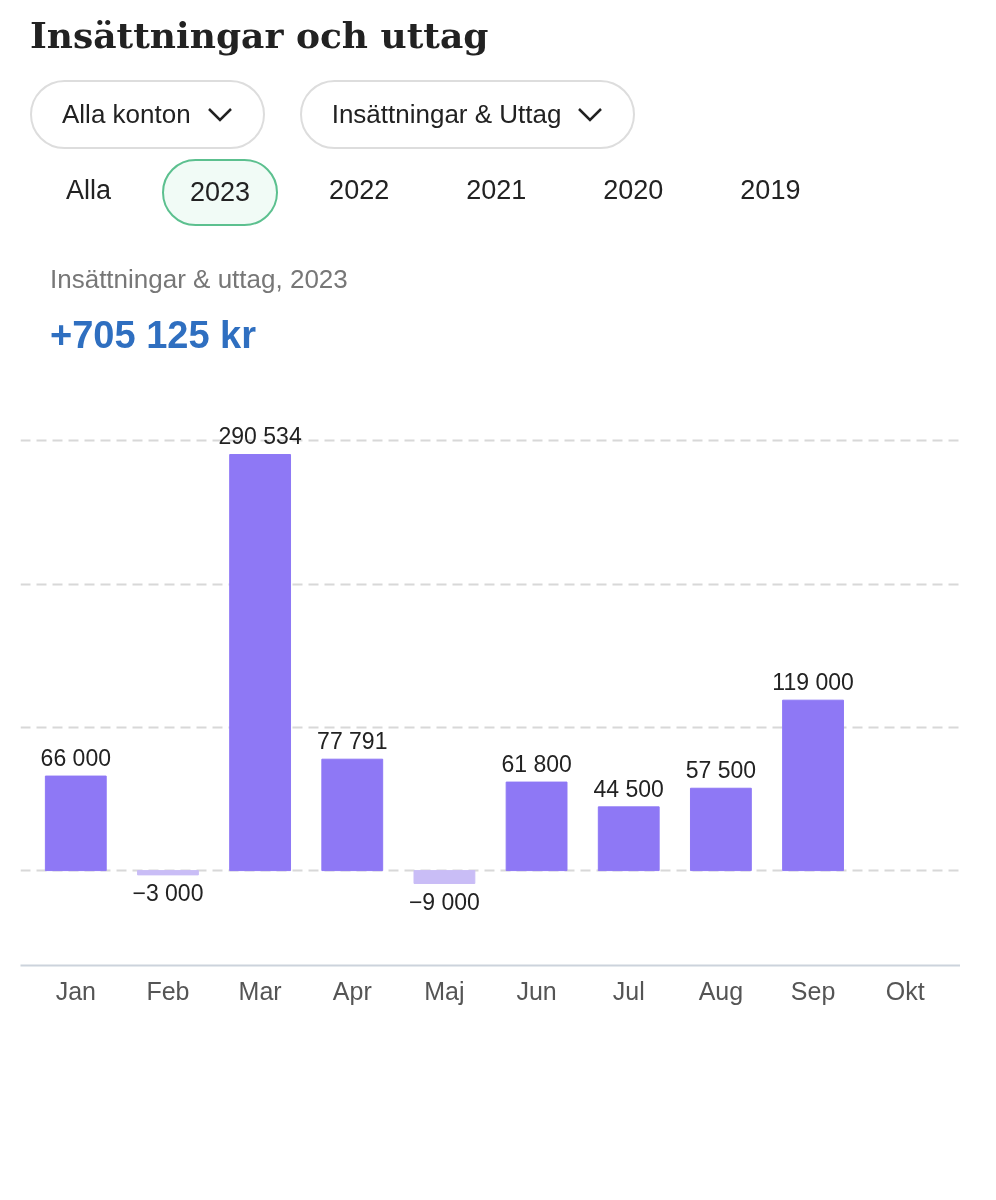 The height and width of the screenshot is (1200, 996). I want to click on data-label: −9 000, so click(444, 901).